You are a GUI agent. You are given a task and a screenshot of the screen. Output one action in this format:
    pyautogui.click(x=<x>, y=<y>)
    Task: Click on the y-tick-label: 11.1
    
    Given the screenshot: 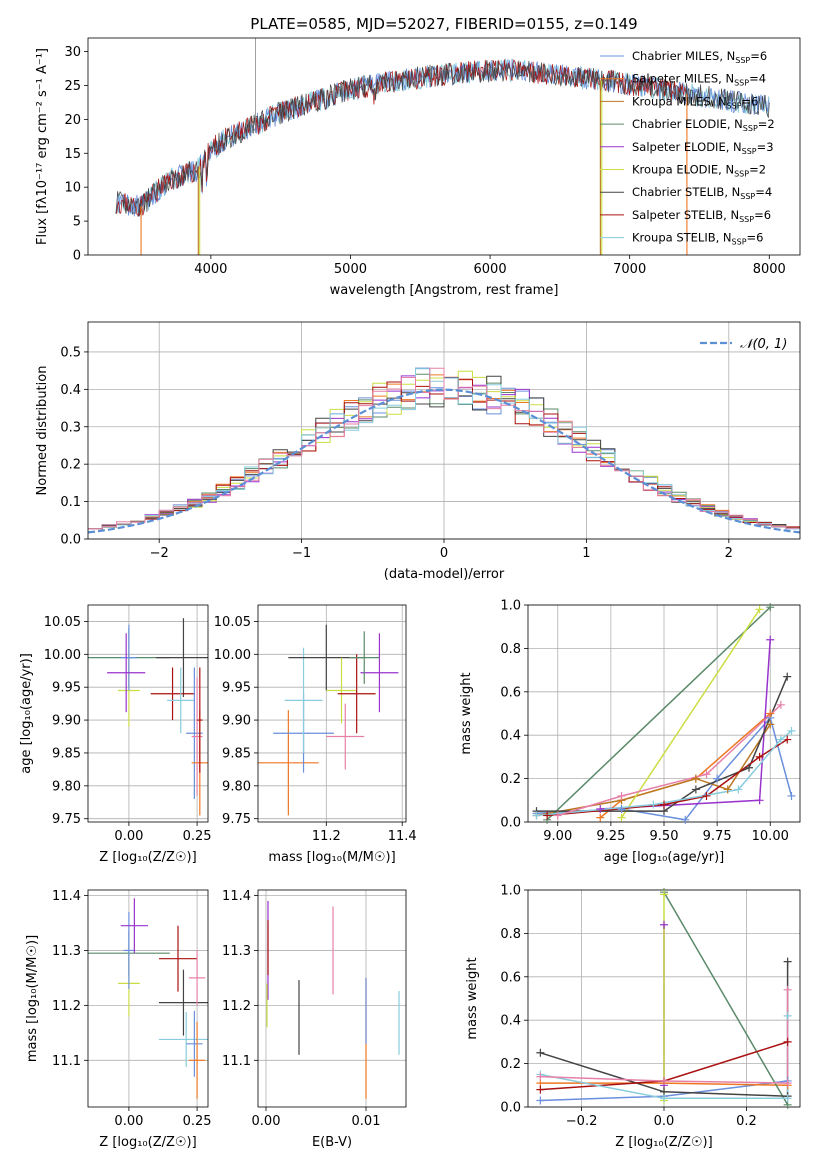 What is the action you would take?
    pyautogui.click(x=66, y=1061)
    